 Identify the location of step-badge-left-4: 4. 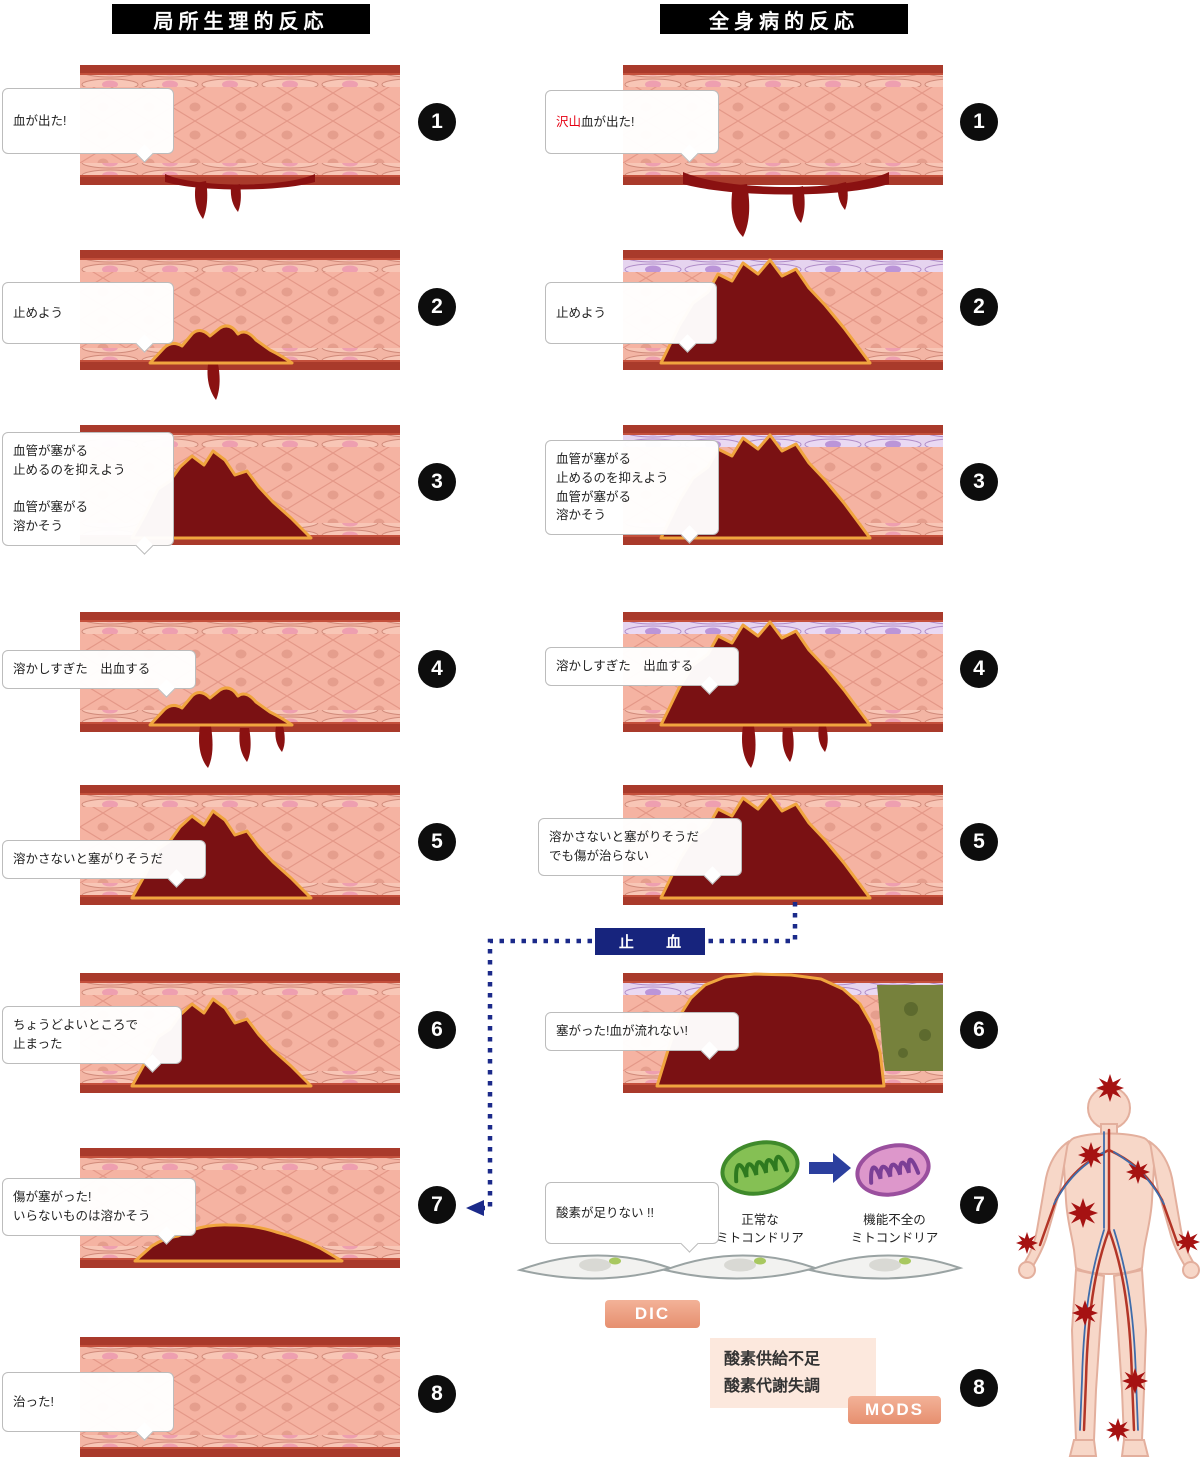
(437, 669).